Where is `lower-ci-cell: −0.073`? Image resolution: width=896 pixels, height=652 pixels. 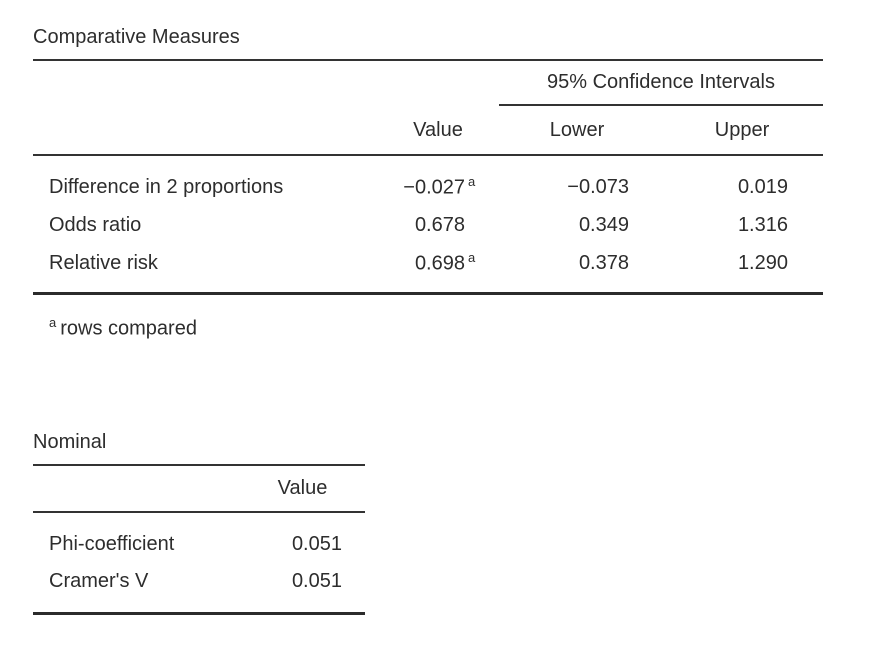 lower-ci-cell: −0.073 is located at coordinates (598, 186).